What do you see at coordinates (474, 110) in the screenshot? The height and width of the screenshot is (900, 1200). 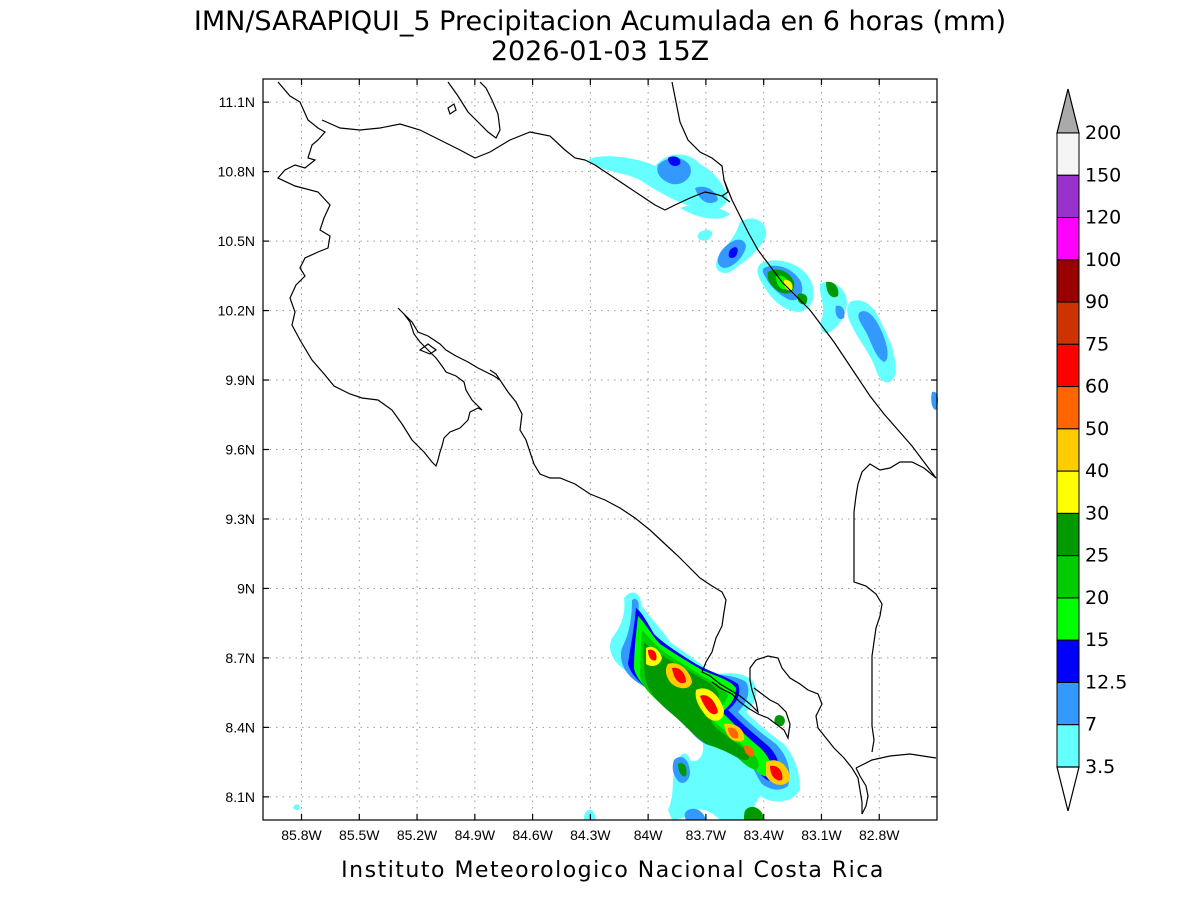 I see `coastline-lake-nicaragua` at bounding box center [474, 110].